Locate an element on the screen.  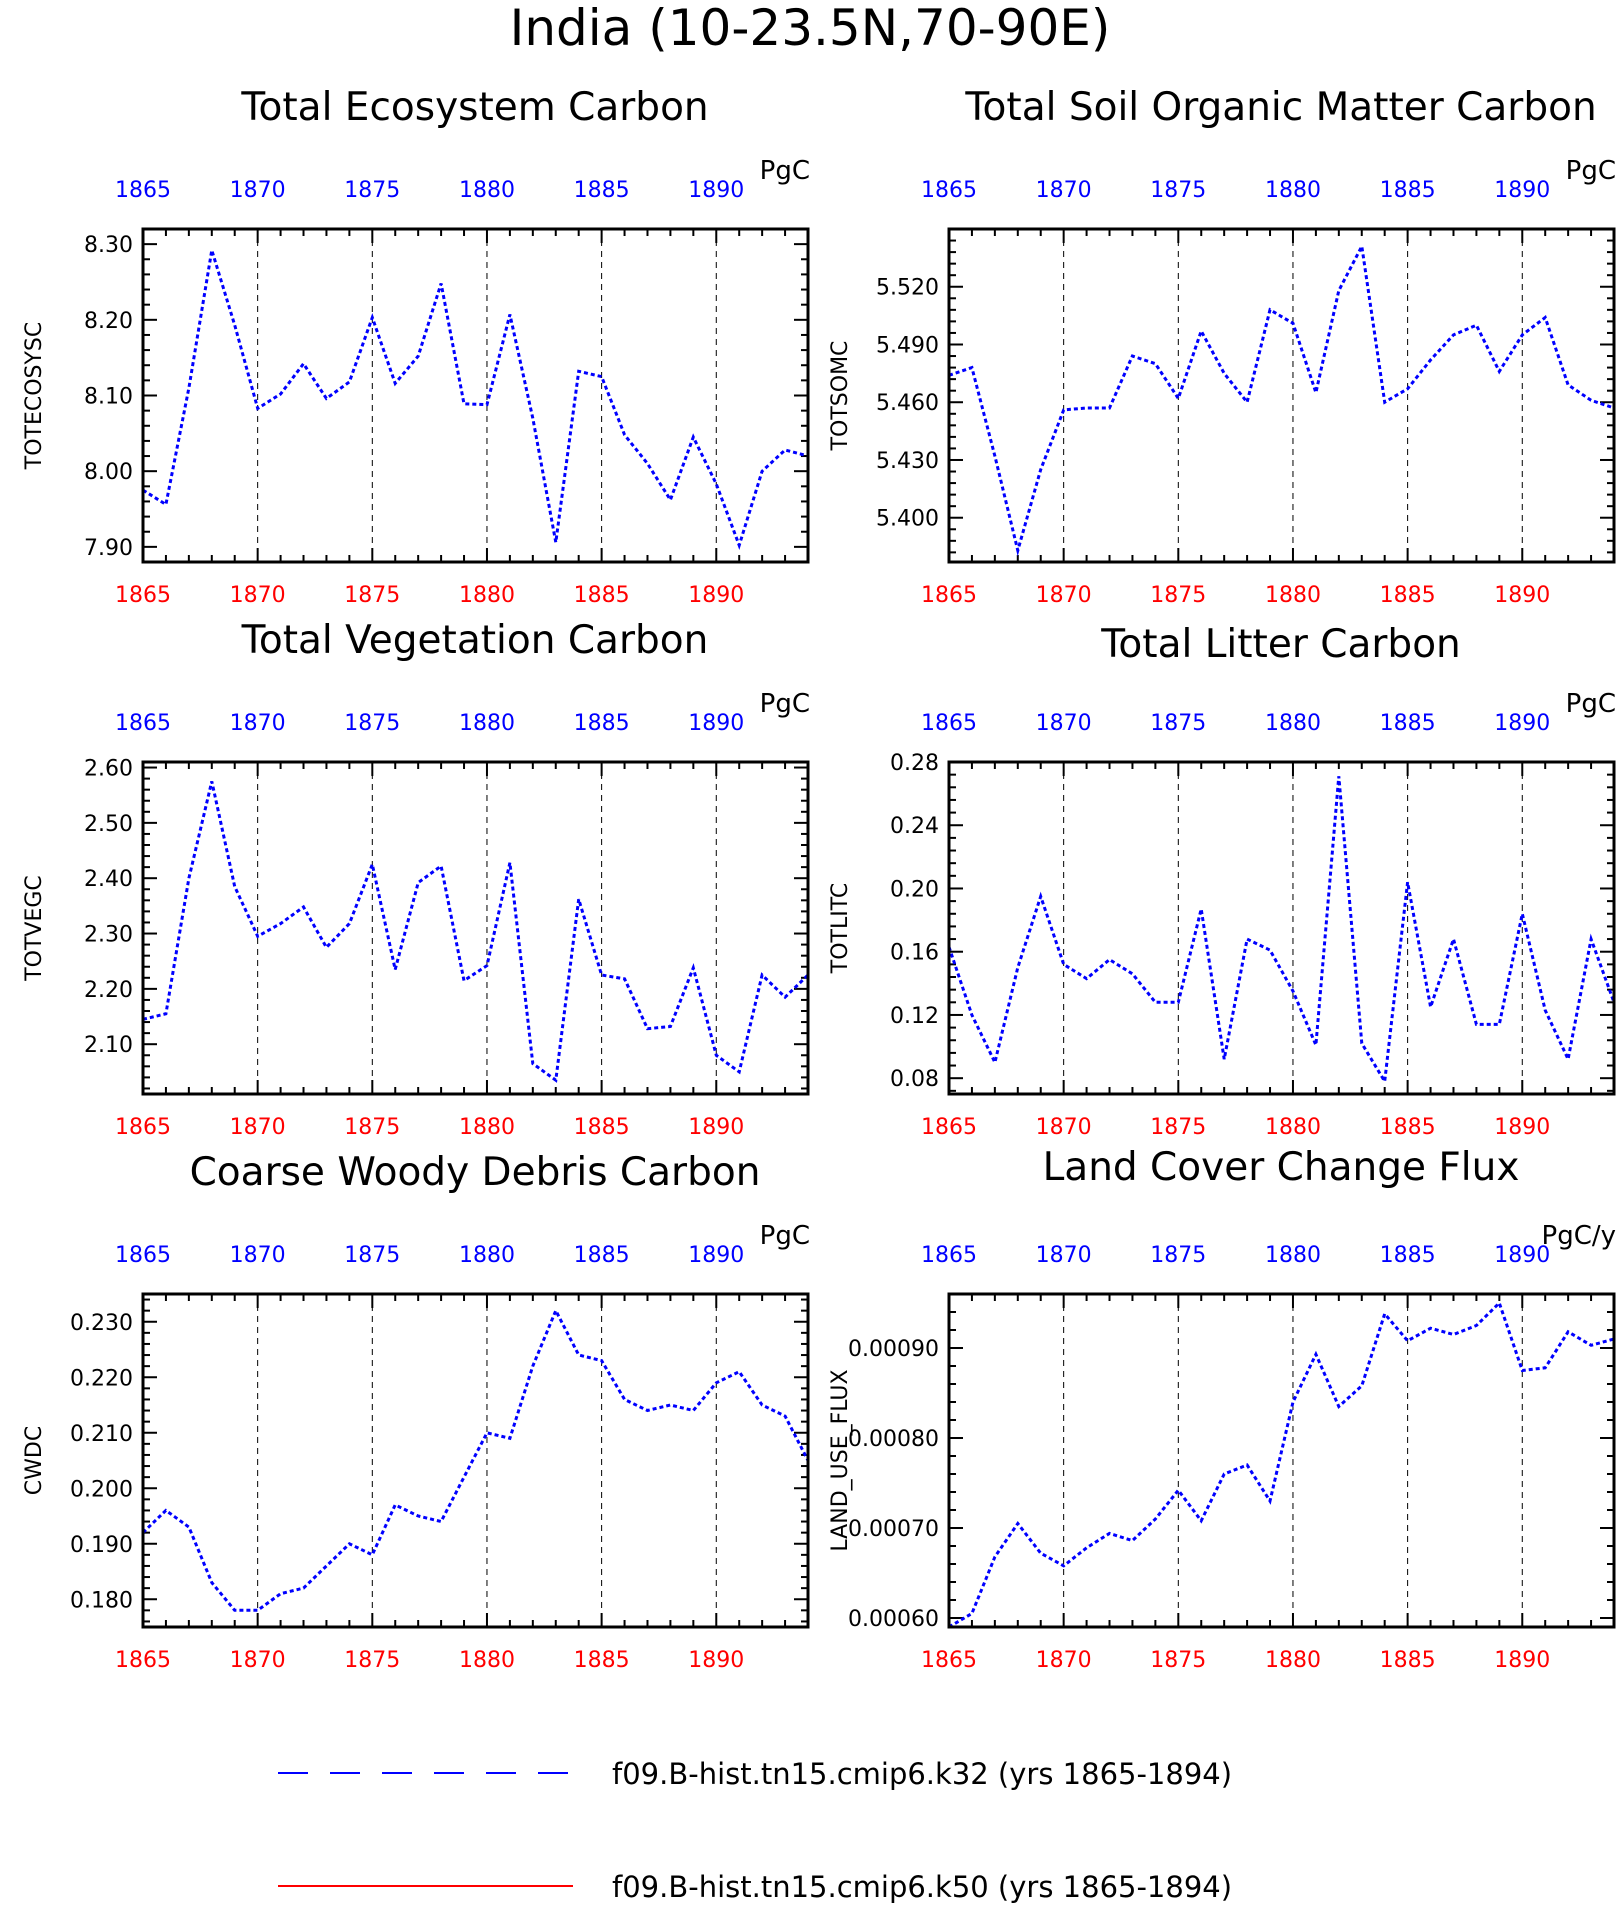
plot-frame is located at coordinates (475, 395).